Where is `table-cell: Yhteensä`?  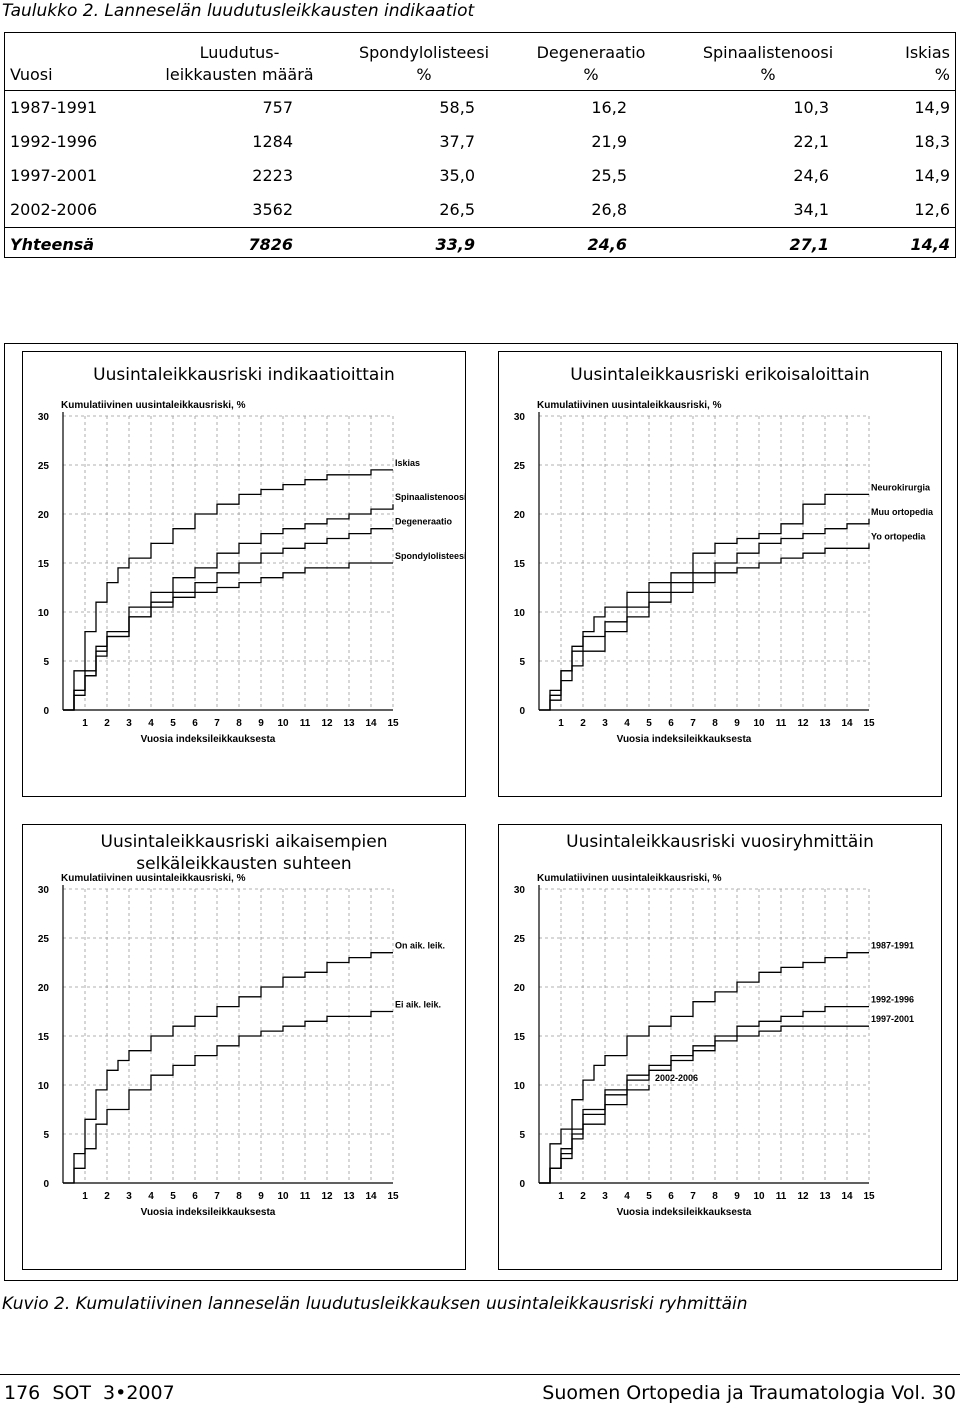
table-cell: Yhteensä is located at coordinates (75, 244).